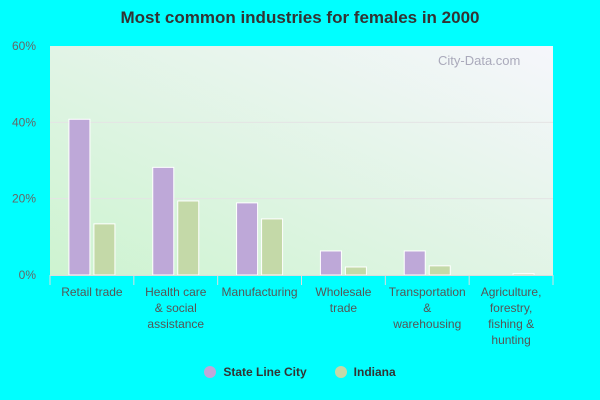 The height and width of the screenshot is (400, 600). What do you see at coordinates (374, 372) in the screenshot?
I see `legend-label: Indiana` at bounding box center [374, 372].